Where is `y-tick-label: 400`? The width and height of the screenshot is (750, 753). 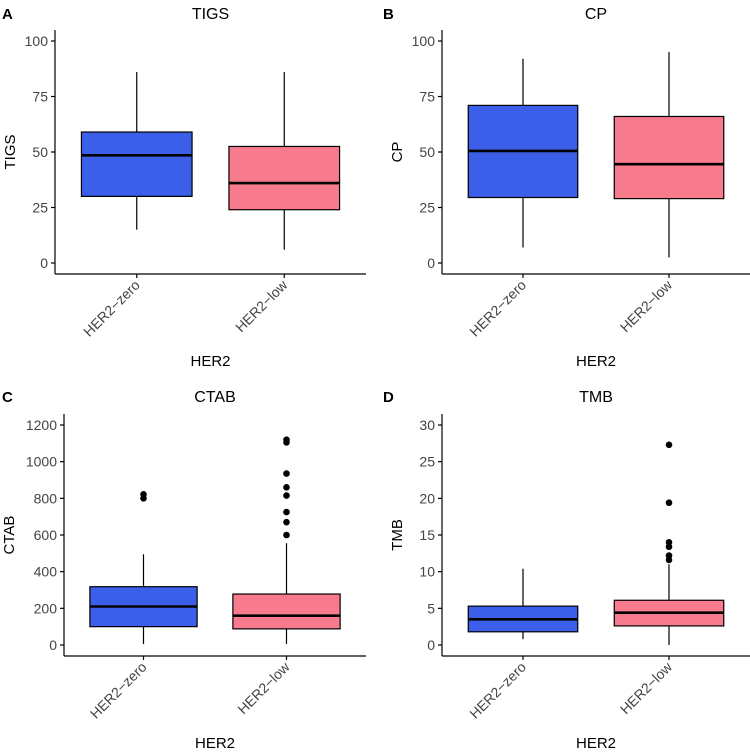
y-tick-label: 400 is located at coordinates (46, 572).